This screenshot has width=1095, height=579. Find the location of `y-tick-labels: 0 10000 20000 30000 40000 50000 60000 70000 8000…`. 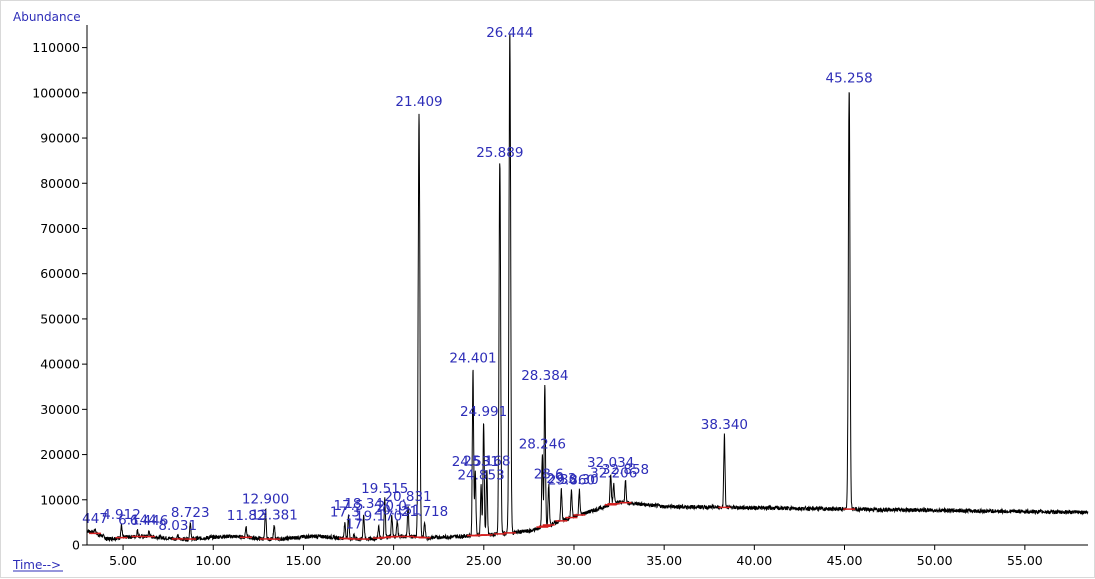

y-tick-labels: 0 10000 20000 30000 40000 50000 60000 70000 8000… is located at coordinates (56, 296).